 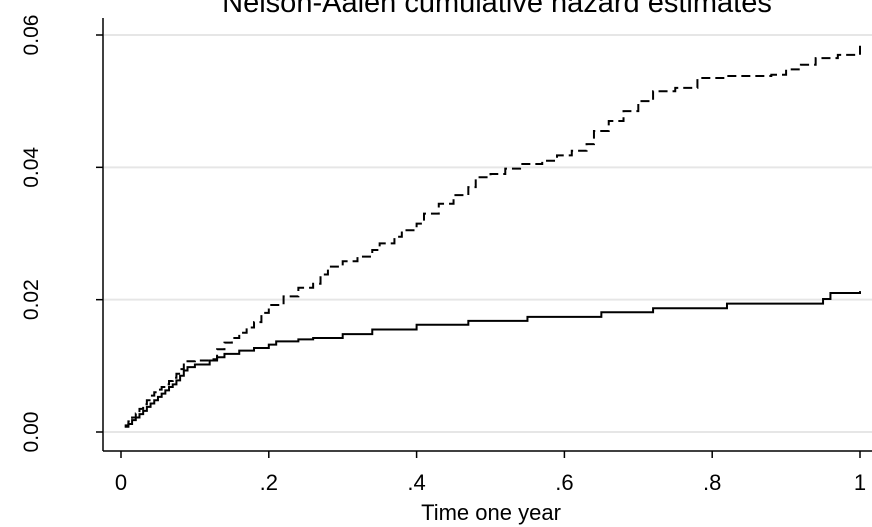 I want to click on x-axis-label: Time one year, so click(x=491, y=512).